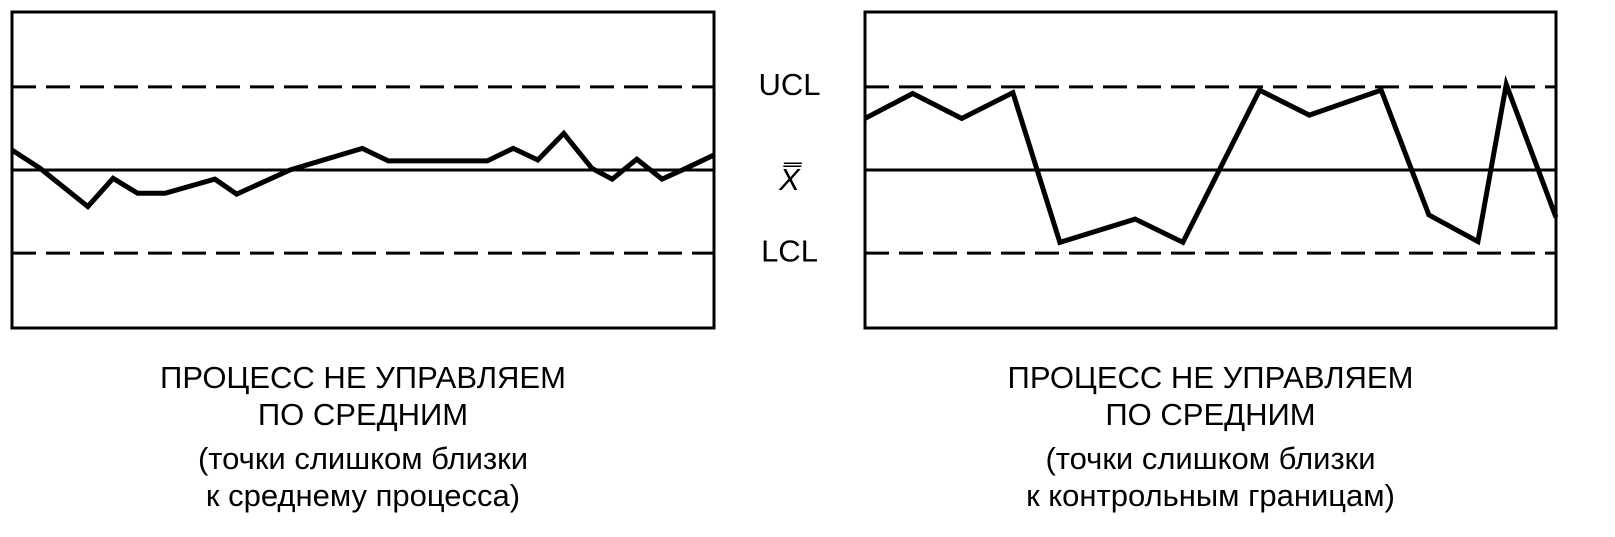 The image size is (1615, 537). Describe the element at coordinates (1210, 495) in the screenshot. I see `caption-line: к контрольным границам)` at that location.